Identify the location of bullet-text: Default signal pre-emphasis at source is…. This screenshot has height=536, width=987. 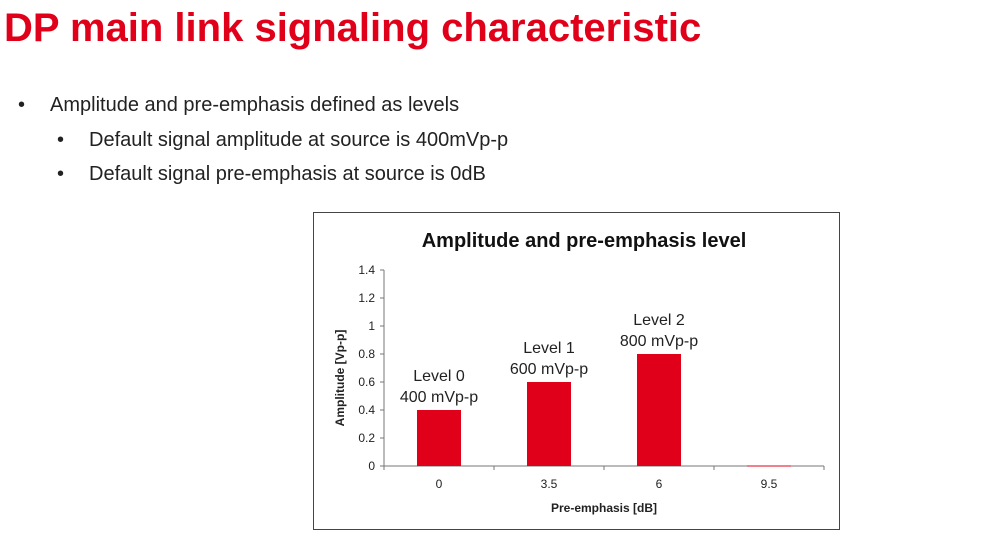
(287, 174).